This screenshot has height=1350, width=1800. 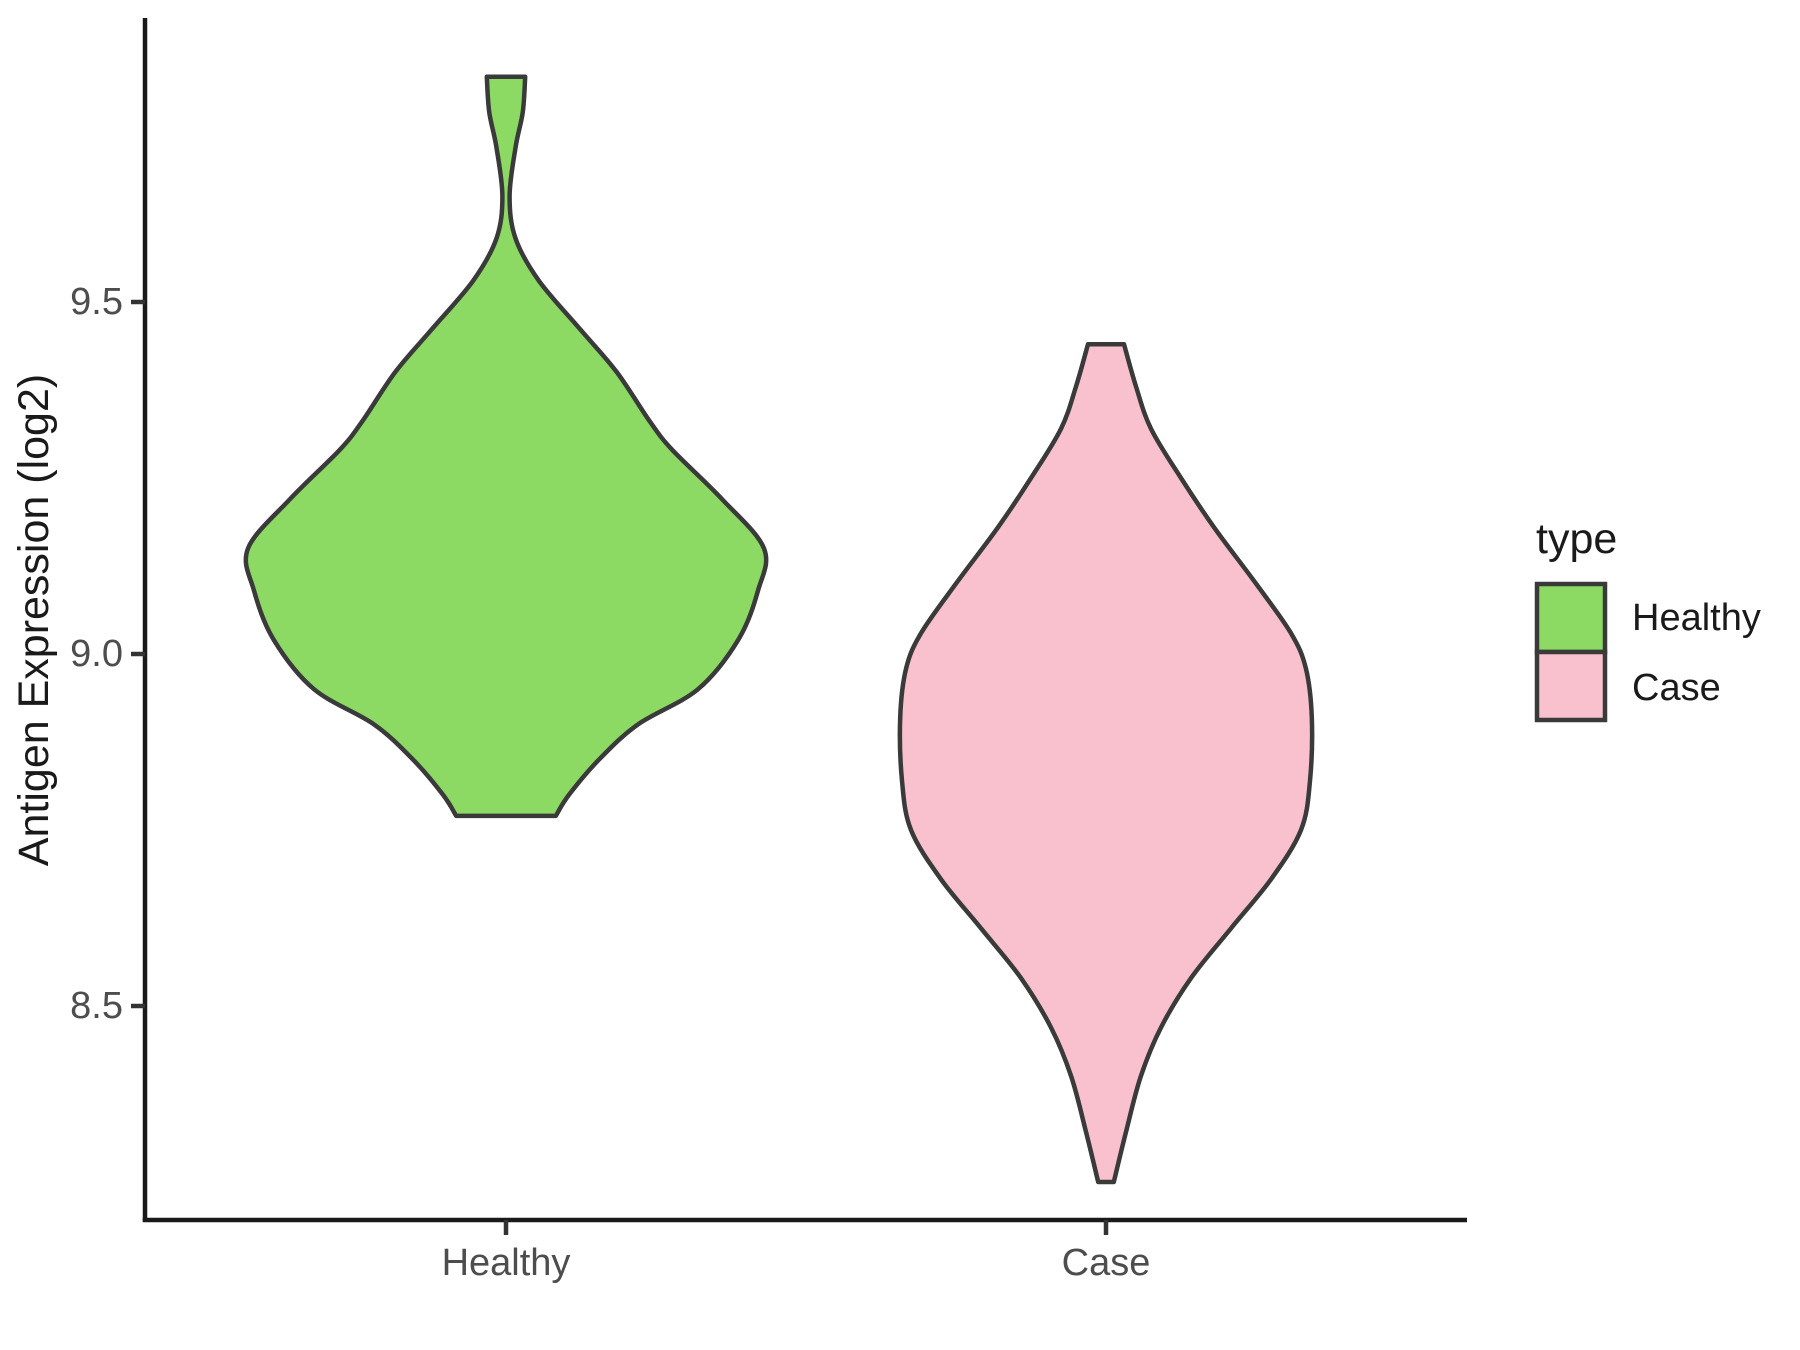 I want to click on y-tick-label-9-5: 9.5, so click(x=96, y=302).